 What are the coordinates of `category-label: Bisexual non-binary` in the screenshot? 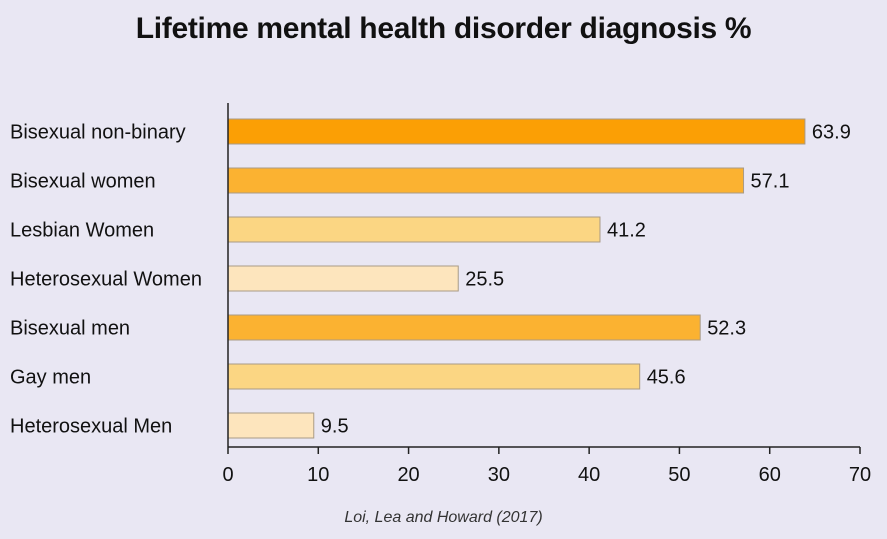 It's located at (98, 133).